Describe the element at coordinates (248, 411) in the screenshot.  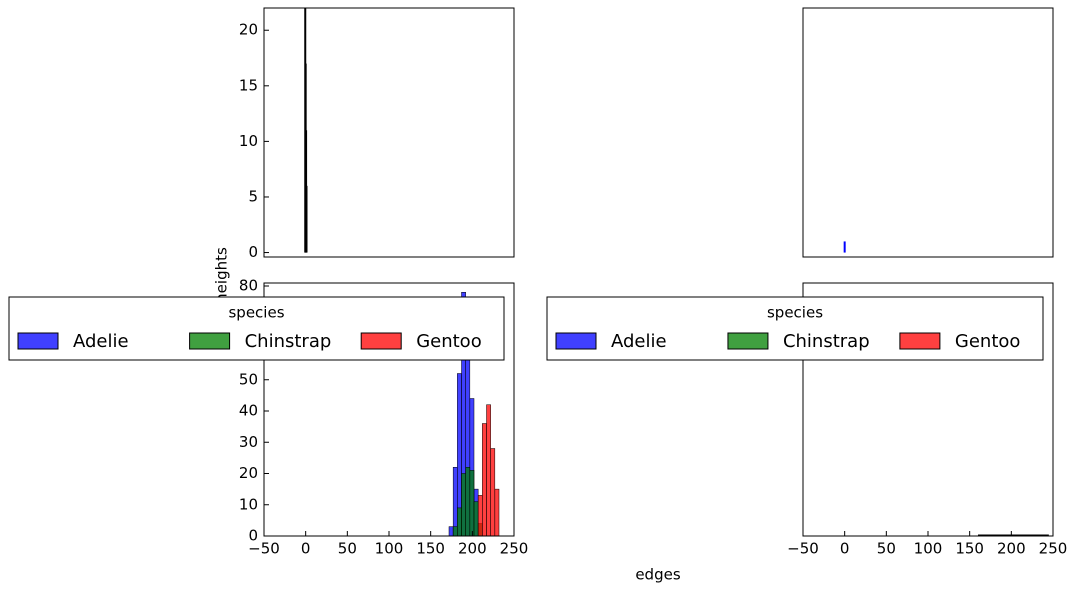
I see `y-tick-label: 40` at that location.